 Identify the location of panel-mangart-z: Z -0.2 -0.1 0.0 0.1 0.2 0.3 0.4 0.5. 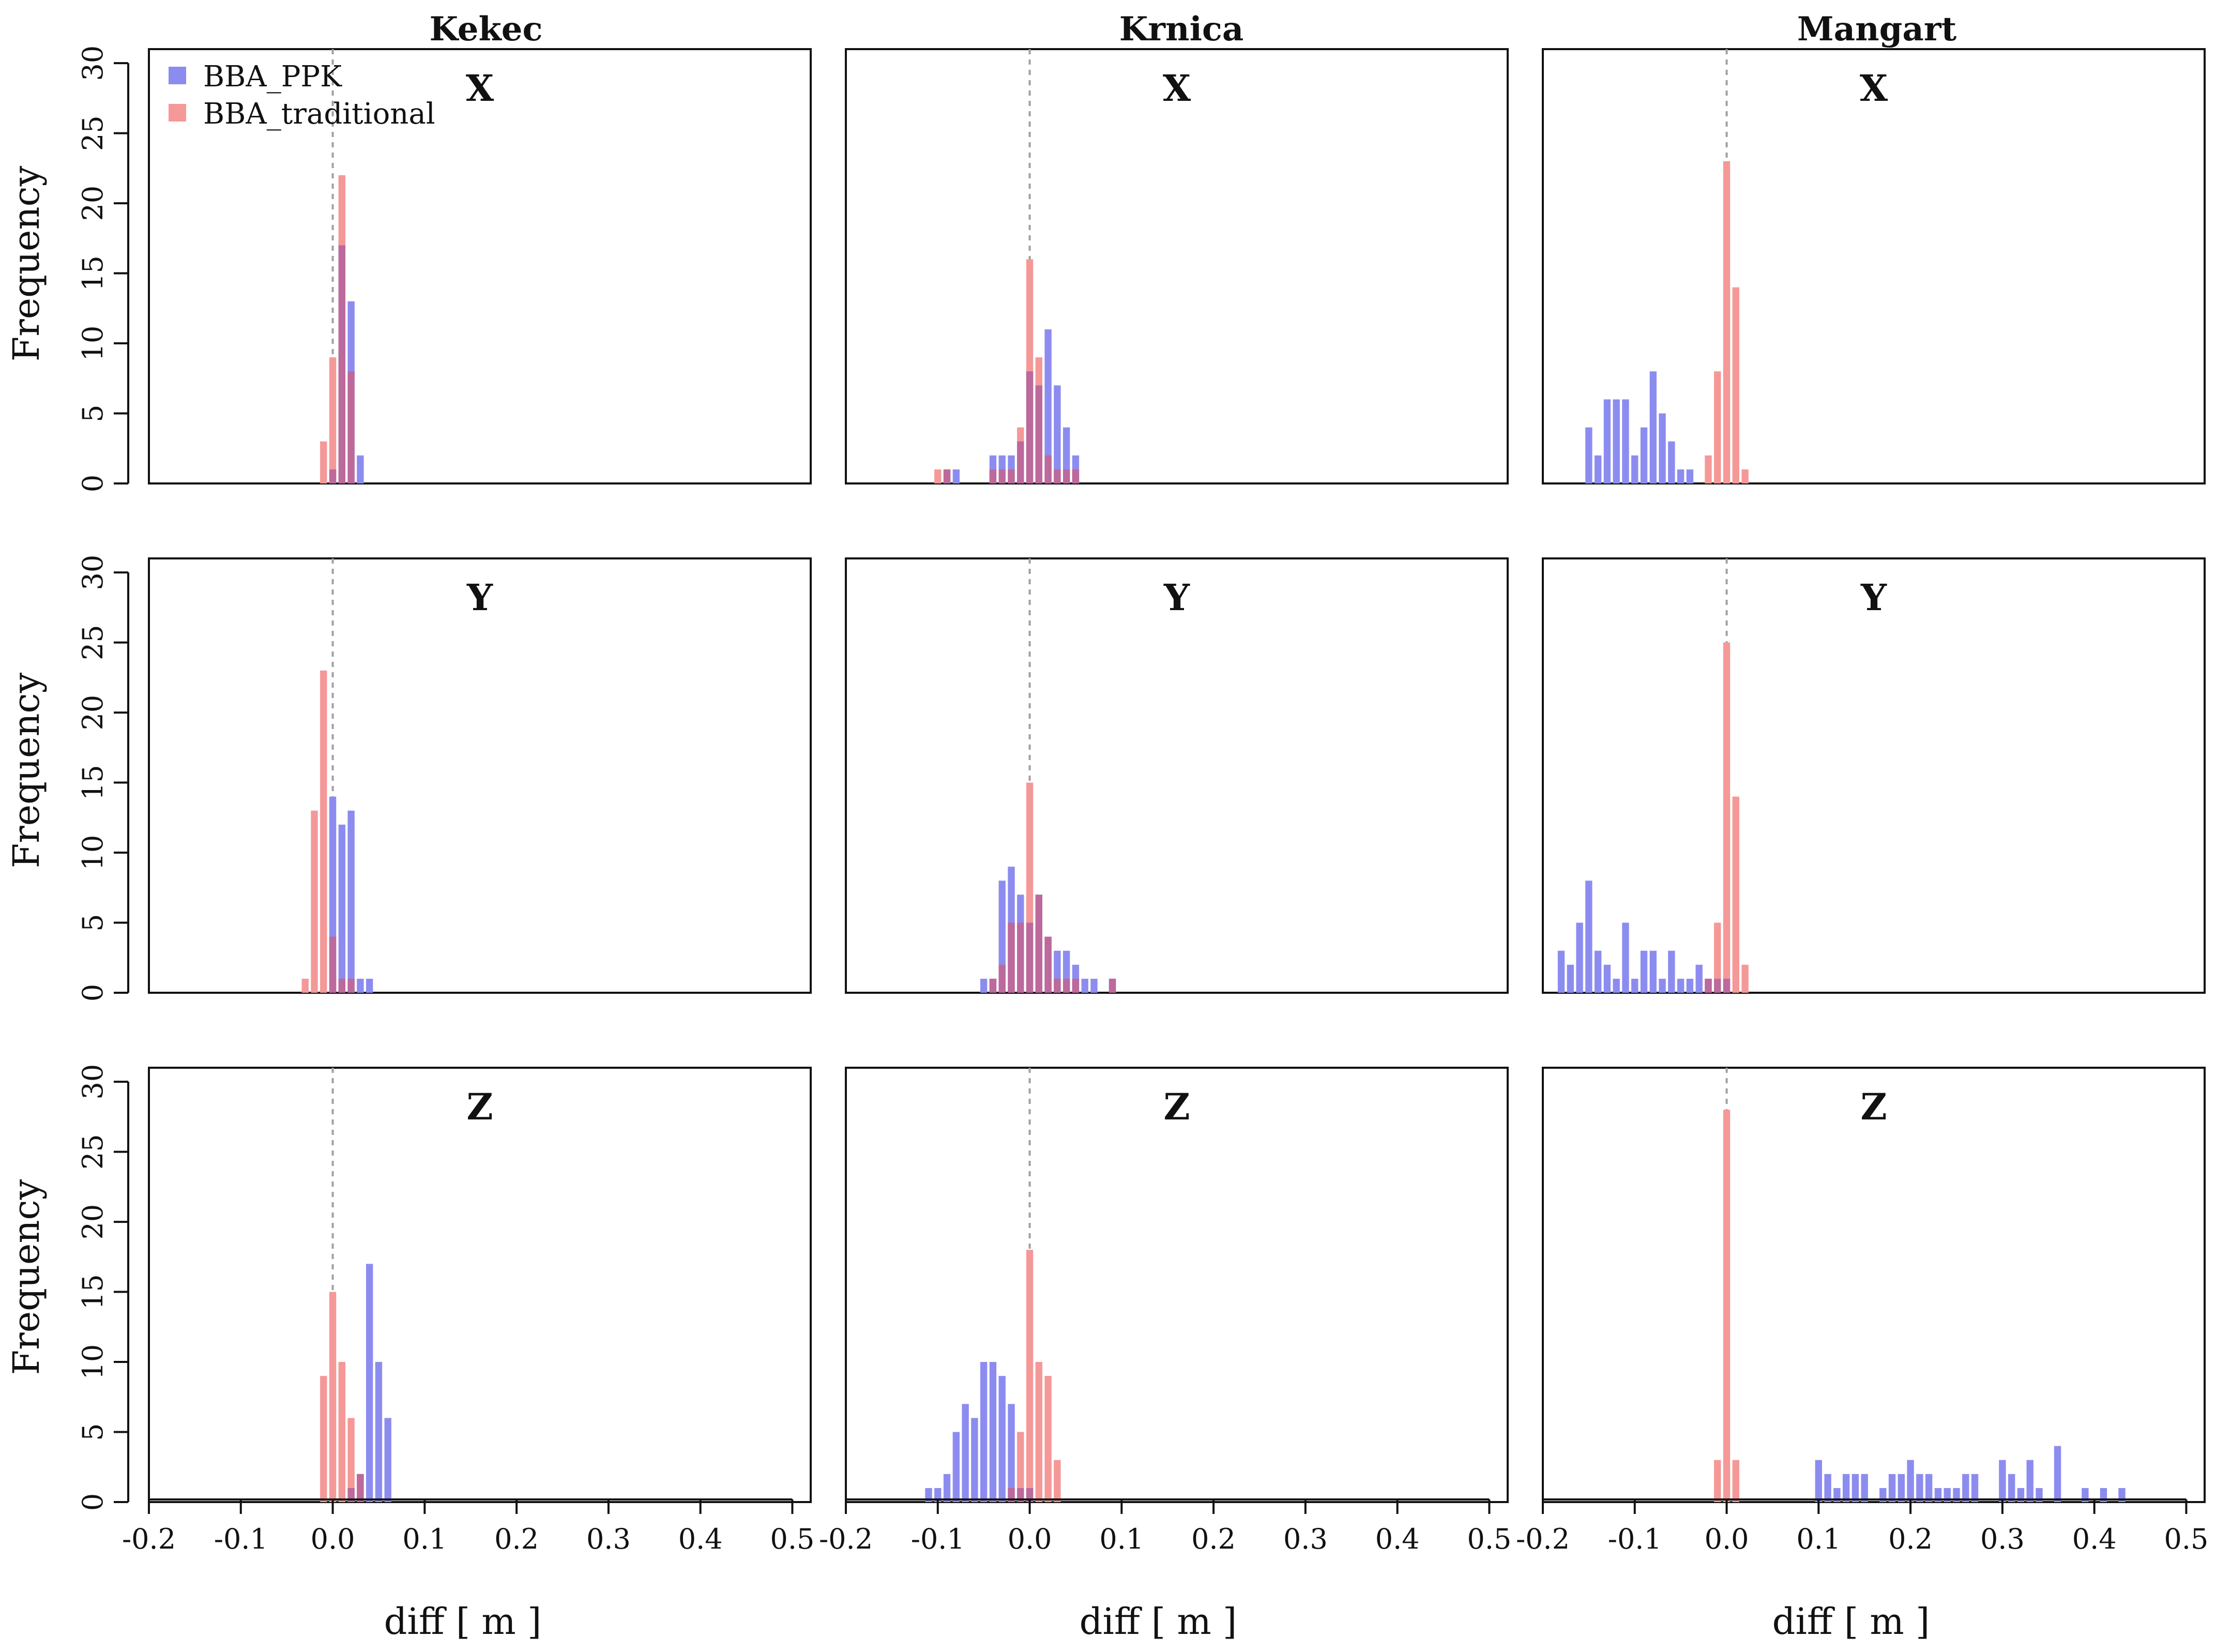
(1862, 1311).